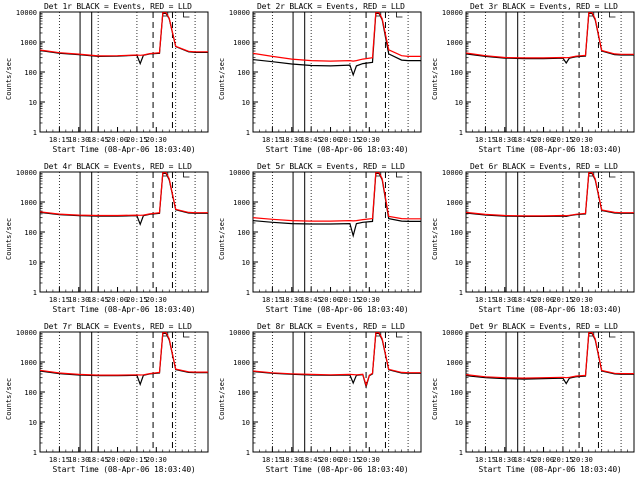  I want to click on chart-title: Det 8r BLACK = Events, RED = LLD, so click(331, 326).